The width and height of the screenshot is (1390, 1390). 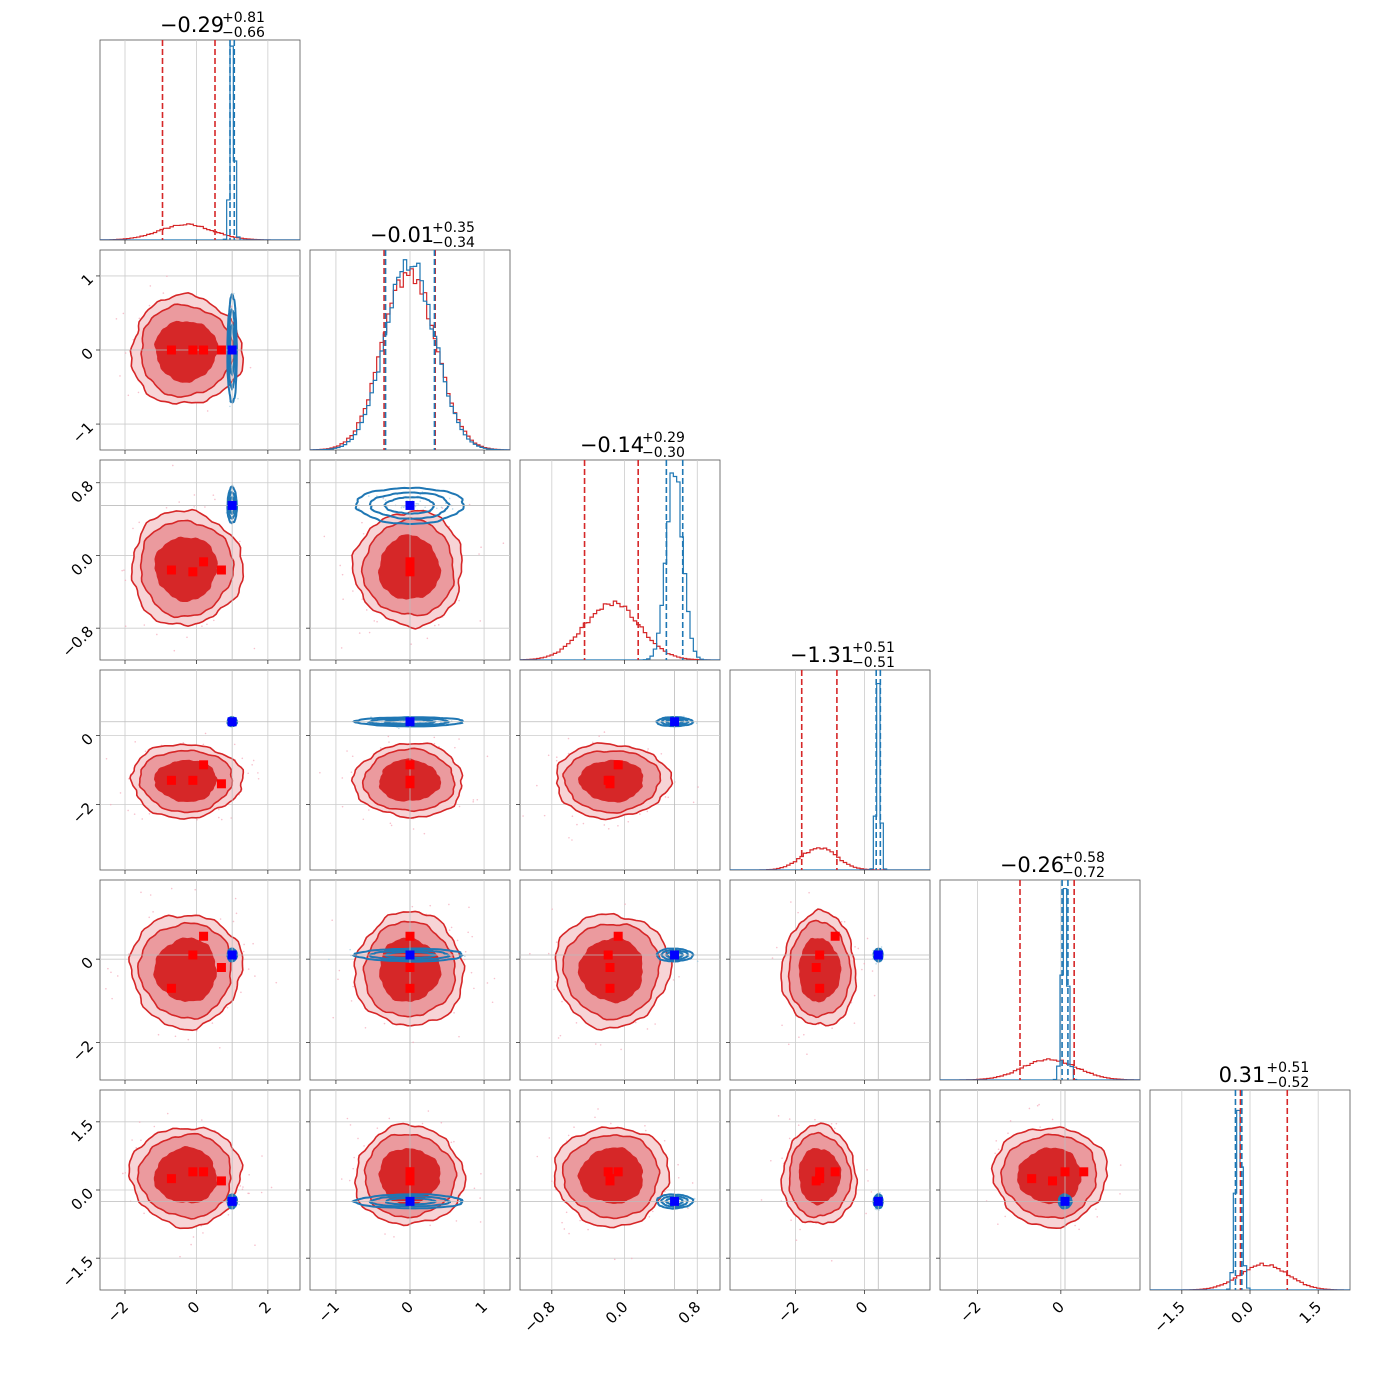 What do you see at coordinates (453, 243) in the screenshot?
I see `panel-title-lower: −0.34` at bounding box center [453, 243].